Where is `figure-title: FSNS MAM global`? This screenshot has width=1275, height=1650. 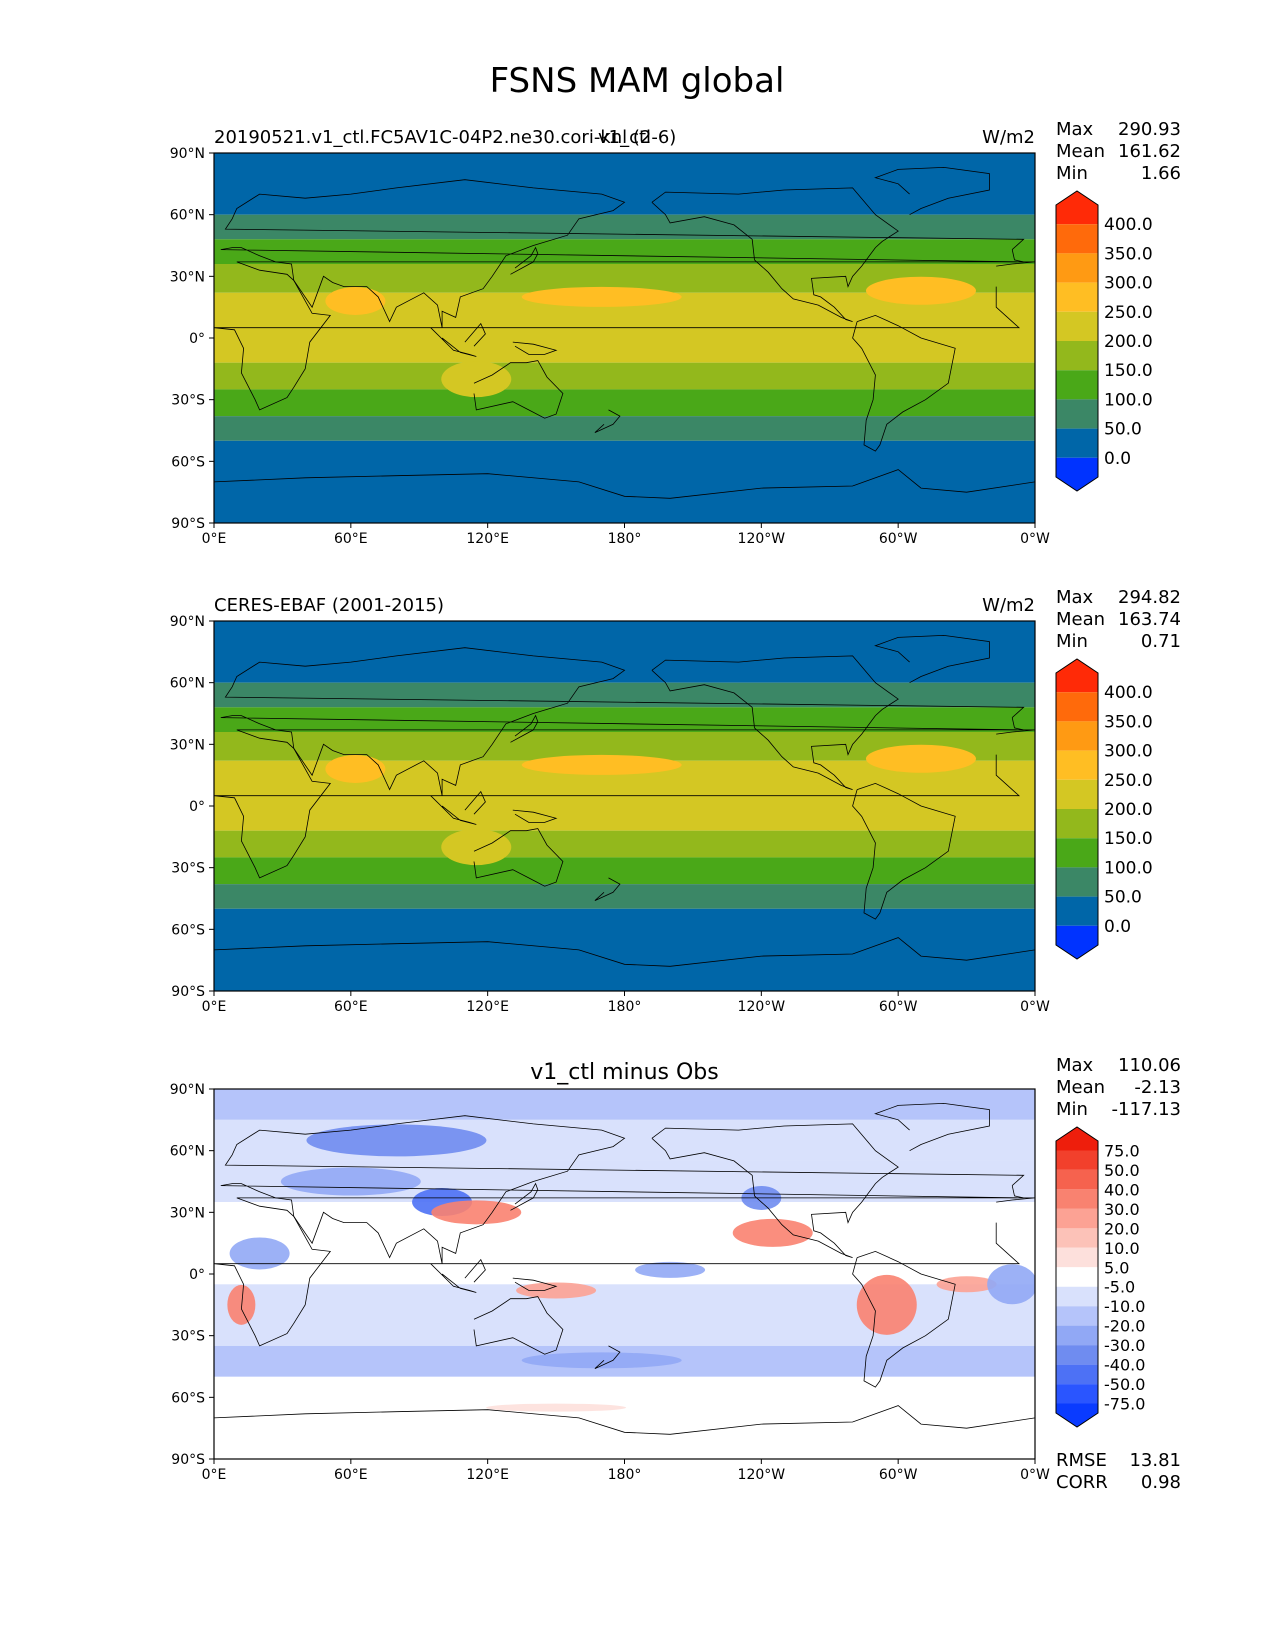 figure-title: FSNS MAM global is located at coordinates (637, 81).